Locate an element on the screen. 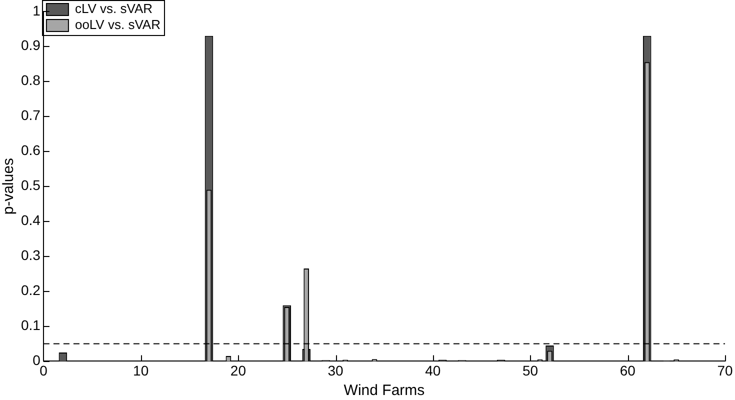 The width and height of the screenshot is (735, 400). legend-label: cLV vs. sVAR is located at coordinates (113, 8).